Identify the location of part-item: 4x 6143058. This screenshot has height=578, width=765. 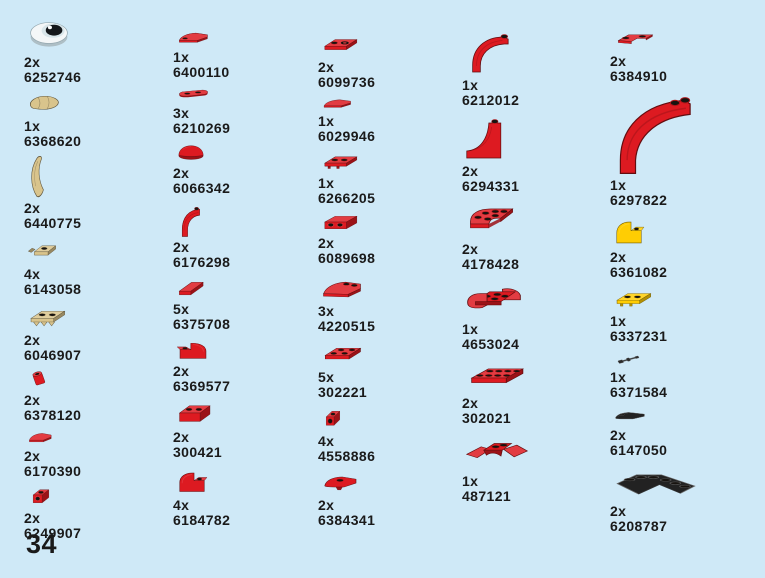
(98, 266).